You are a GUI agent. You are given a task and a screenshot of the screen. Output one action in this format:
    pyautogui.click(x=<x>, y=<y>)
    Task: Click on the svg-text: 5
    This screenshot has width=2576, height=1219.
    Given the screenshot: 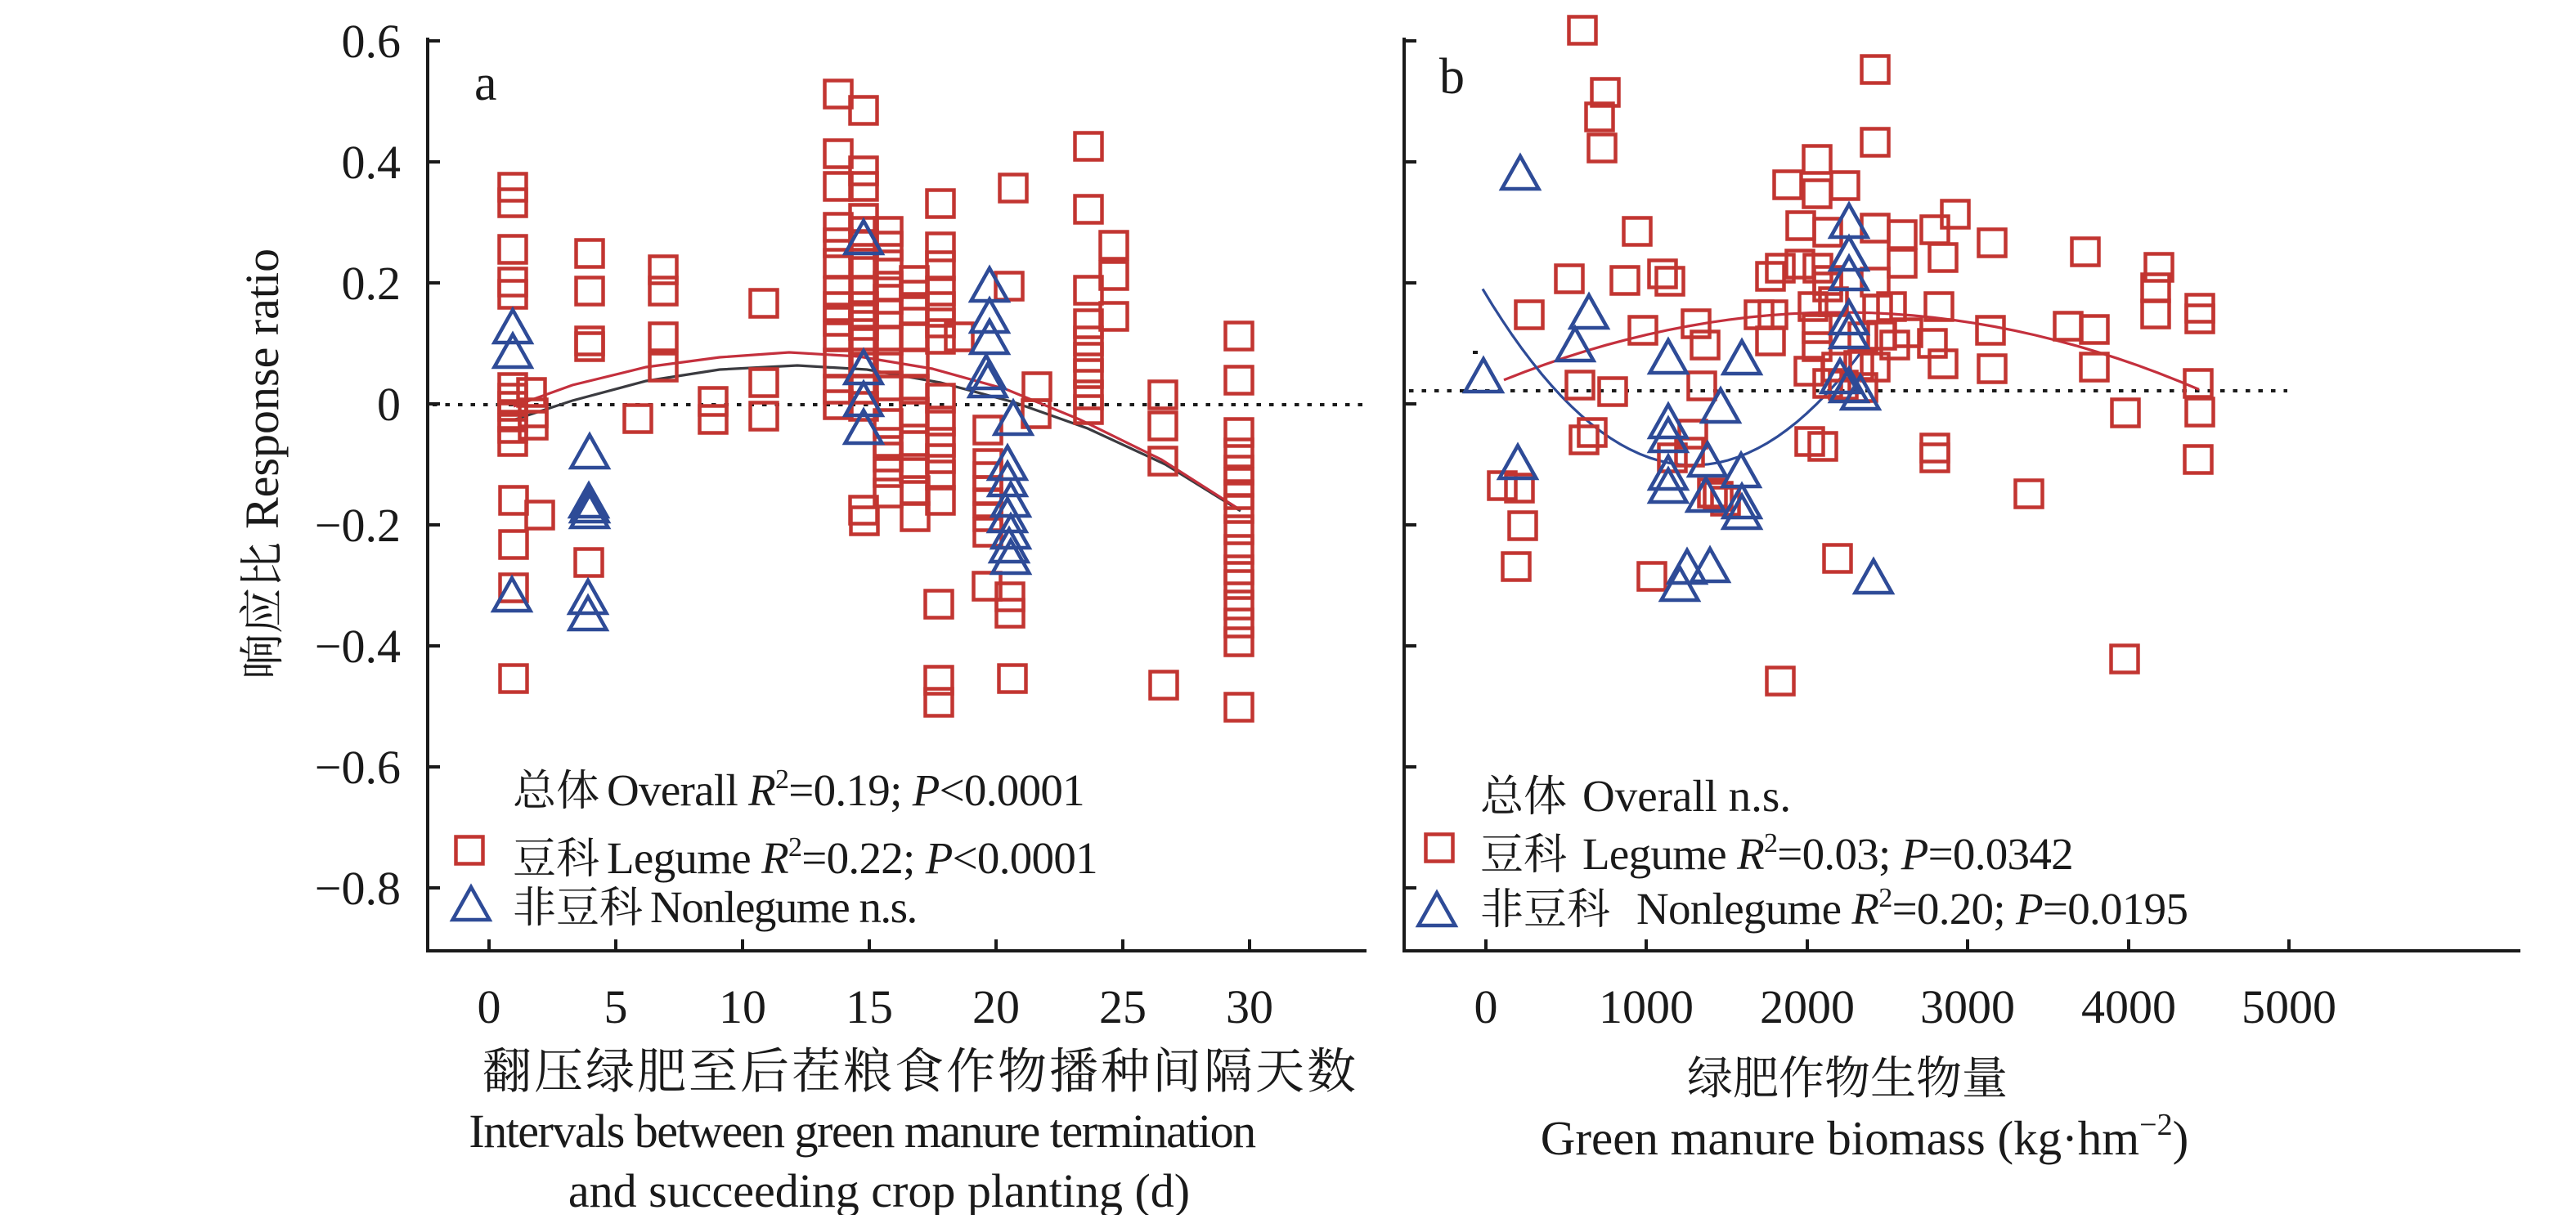 What is the action you would take?
    pyautogui.click(x=616, y=1006)
    